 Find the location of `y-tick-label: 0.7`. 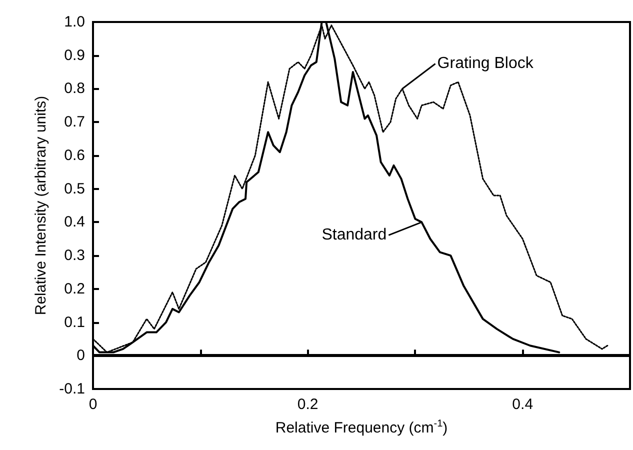

y-tick-label: 0.7 is located at coordinates (74, 122).